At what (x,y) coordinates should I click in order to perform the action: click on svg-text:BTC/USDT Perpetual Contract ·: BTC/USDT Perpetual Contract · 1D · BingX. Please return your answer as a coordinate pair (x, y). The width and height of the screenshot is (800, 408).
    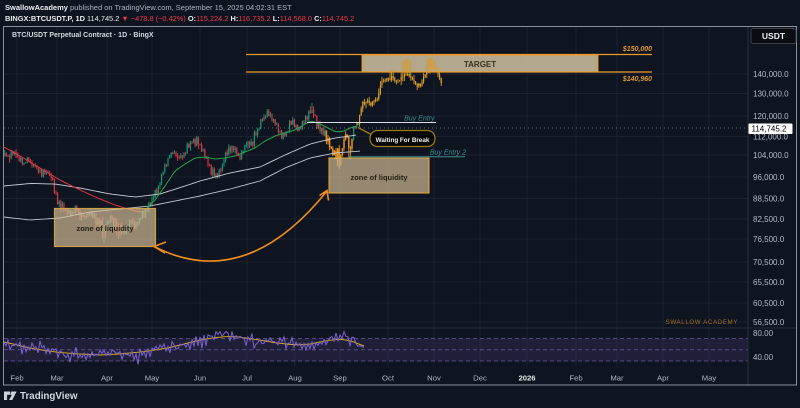
    Looking at the image, I should click on (83, 35).